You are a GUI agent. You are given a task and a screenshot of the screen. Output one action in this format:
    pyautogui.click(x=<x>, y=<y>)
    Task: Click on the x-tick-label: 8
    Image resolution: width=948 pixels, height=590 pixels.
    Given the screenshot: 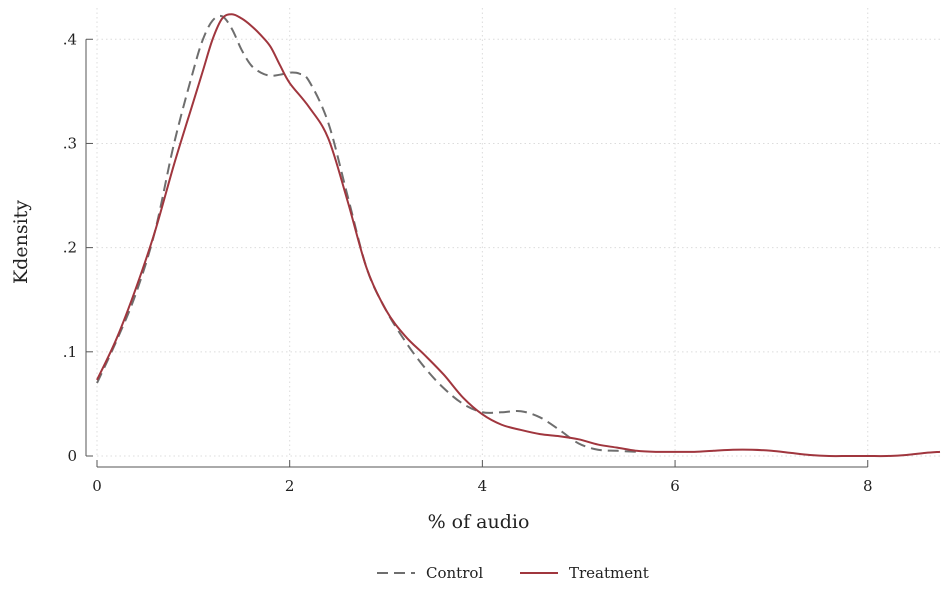 What is the action you would take?
    pyautogui.click(x=868, y=486)
    